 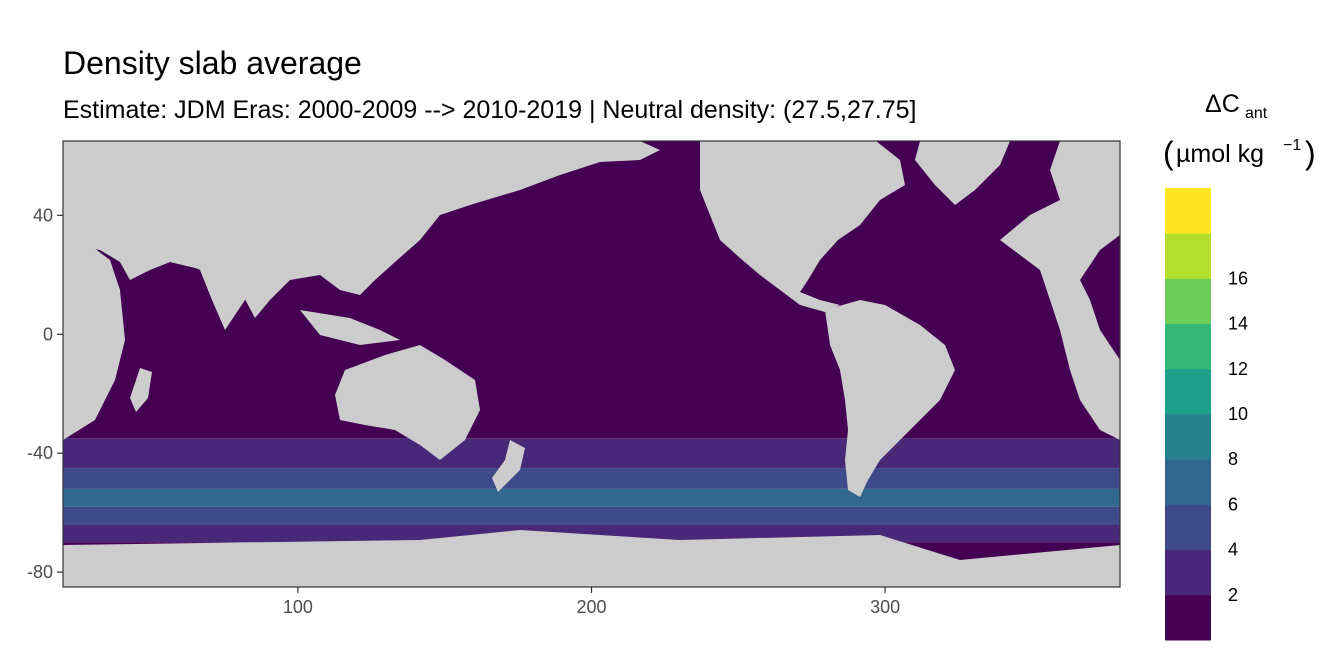 What do you see at coordinates (48, 334) in the screenshot?
I see `y-tick-label: 0` at bounding box center [48, 334].